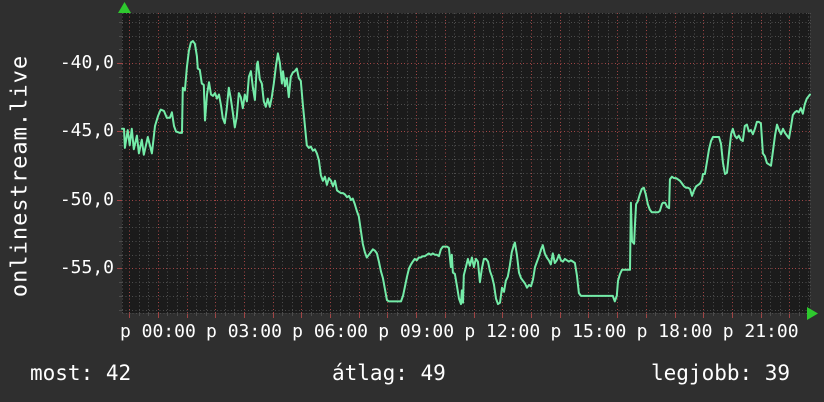  I want to click on vertical-axis-title: onlinestream.live, so click(20, 176).